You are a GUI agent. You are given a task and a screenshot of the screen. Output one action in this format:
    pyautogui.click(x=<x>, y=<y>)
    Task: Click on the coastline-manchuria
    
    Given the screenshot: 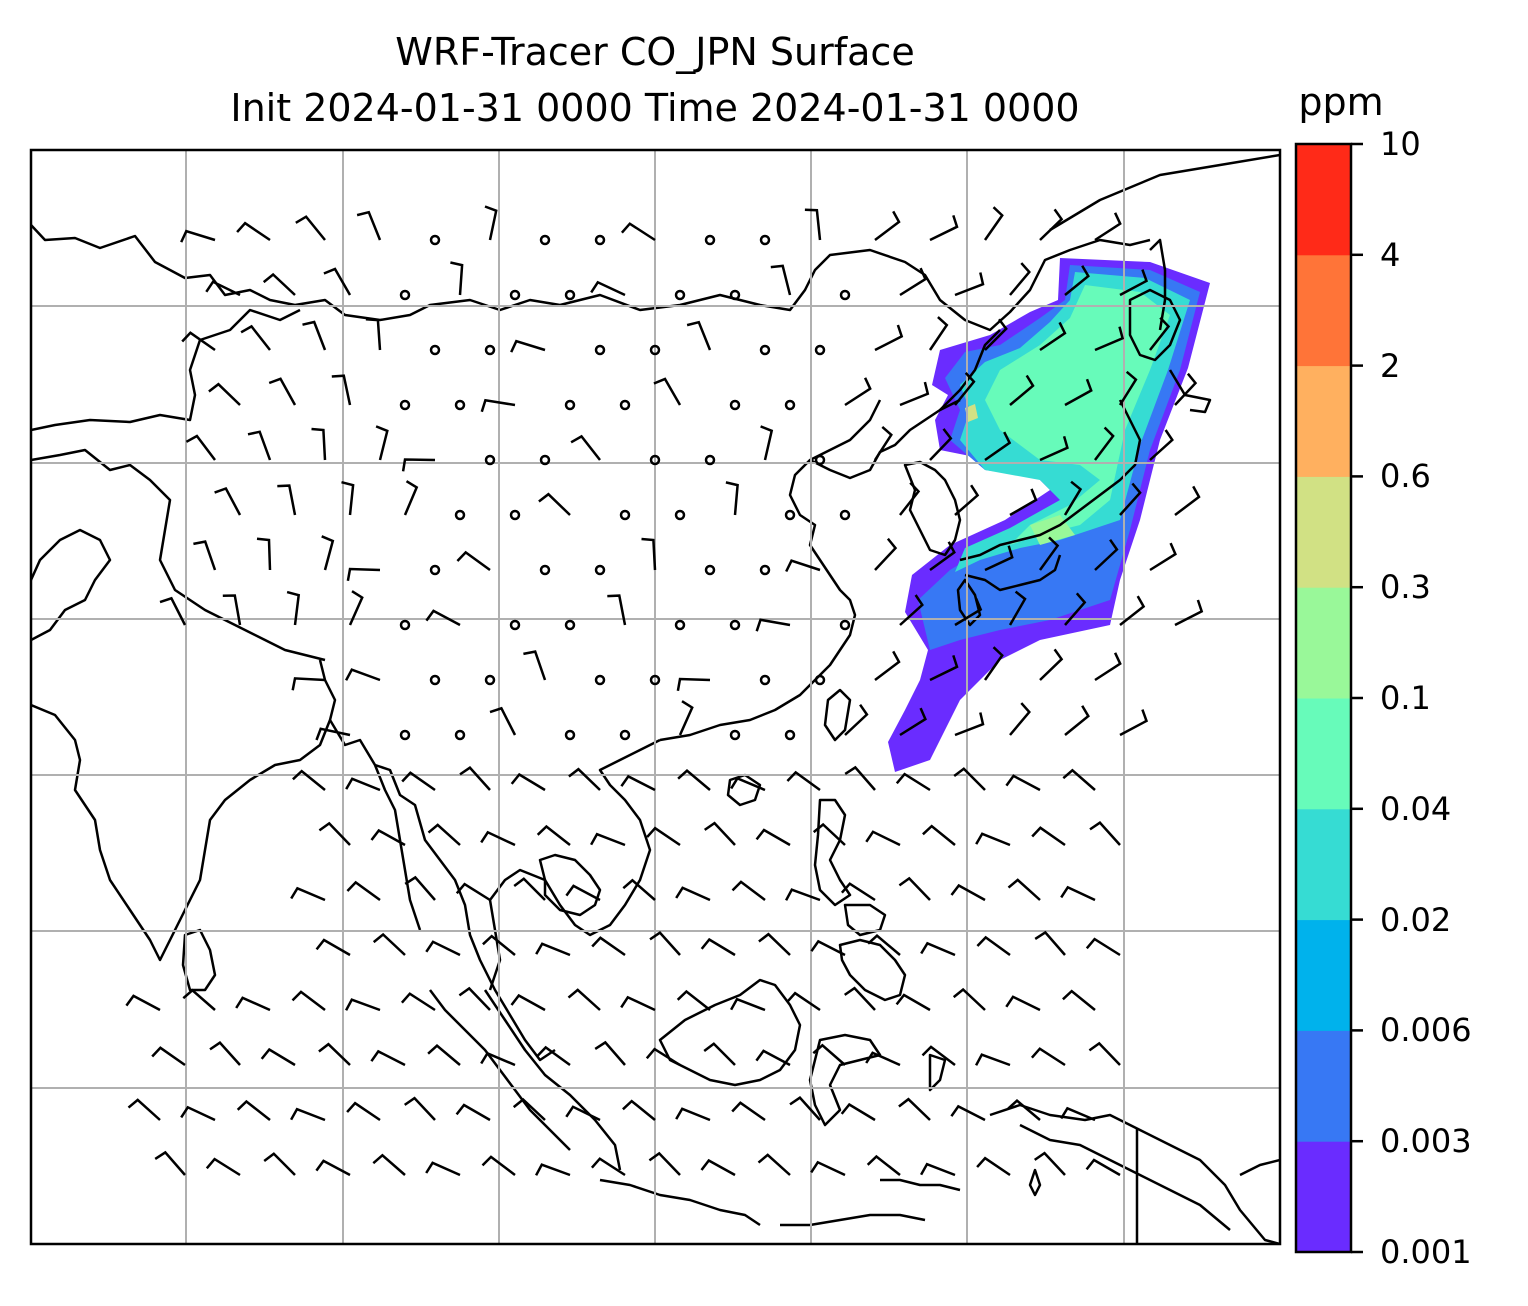 What is the action you would take?
    pyautogui.click(x=970, y=370)
    